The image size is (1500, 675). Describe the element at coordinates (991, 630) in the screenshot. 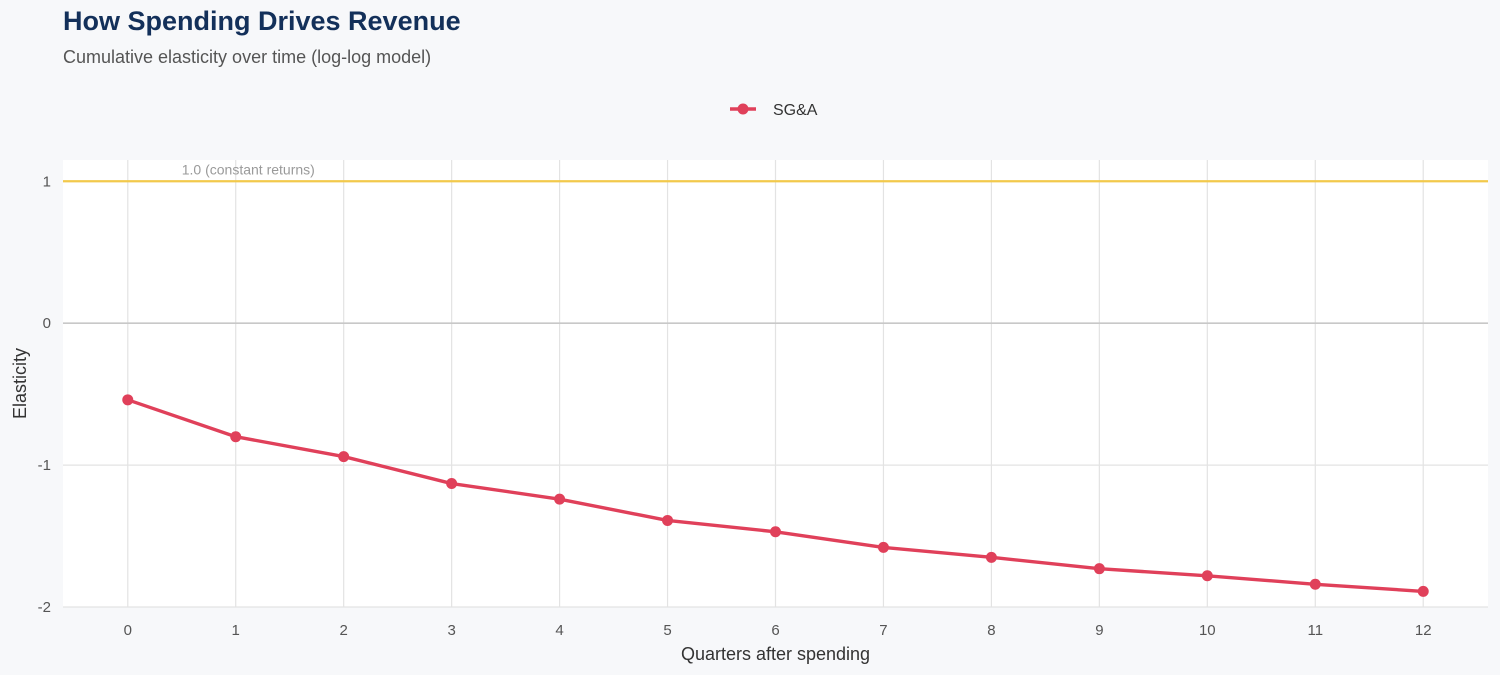

I see `x-tick-label: 8` at that location.